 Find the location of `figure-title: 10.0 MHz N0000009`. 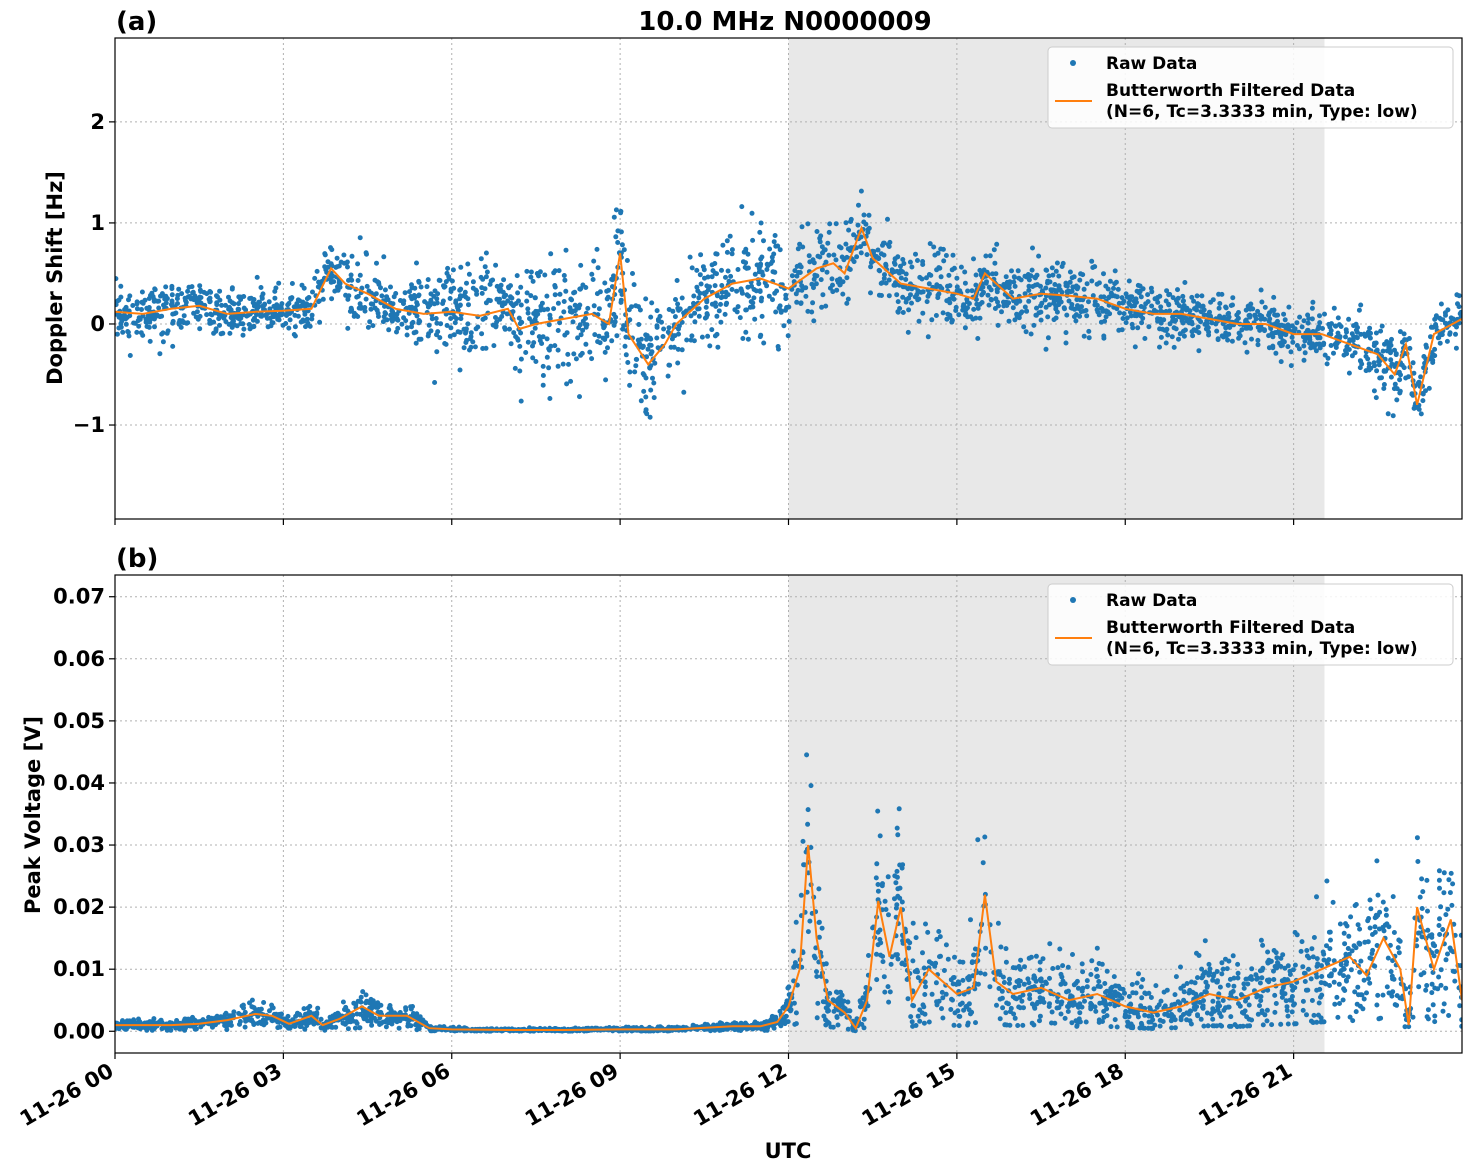

figure-title: 10.0 MHz N0000009 is located at coordinates (784, 22).